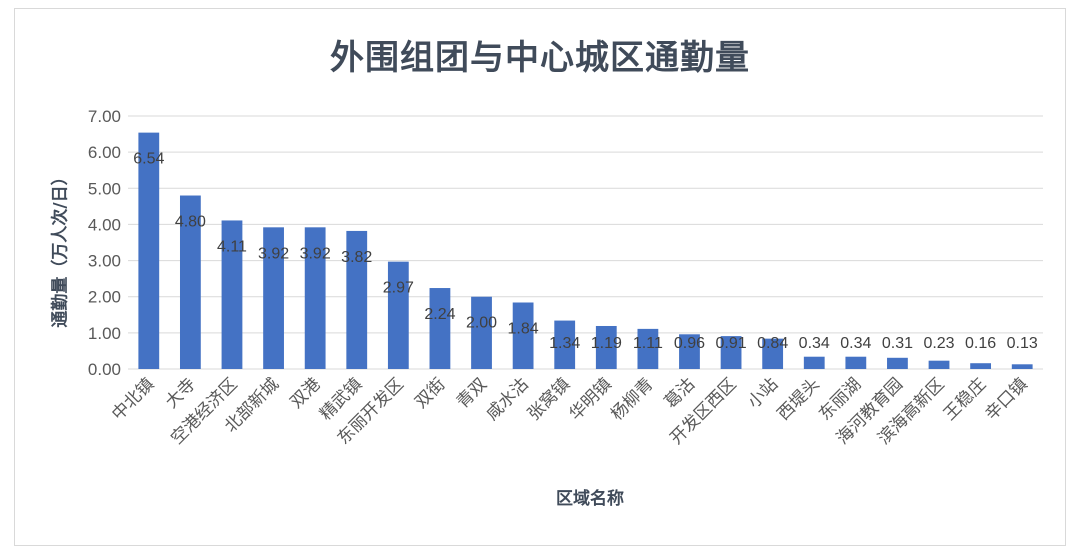  What do you see at coordinates (439, 314) in the screenshot?
I see `data-label: 2.24` at bounding box center [439, 314].